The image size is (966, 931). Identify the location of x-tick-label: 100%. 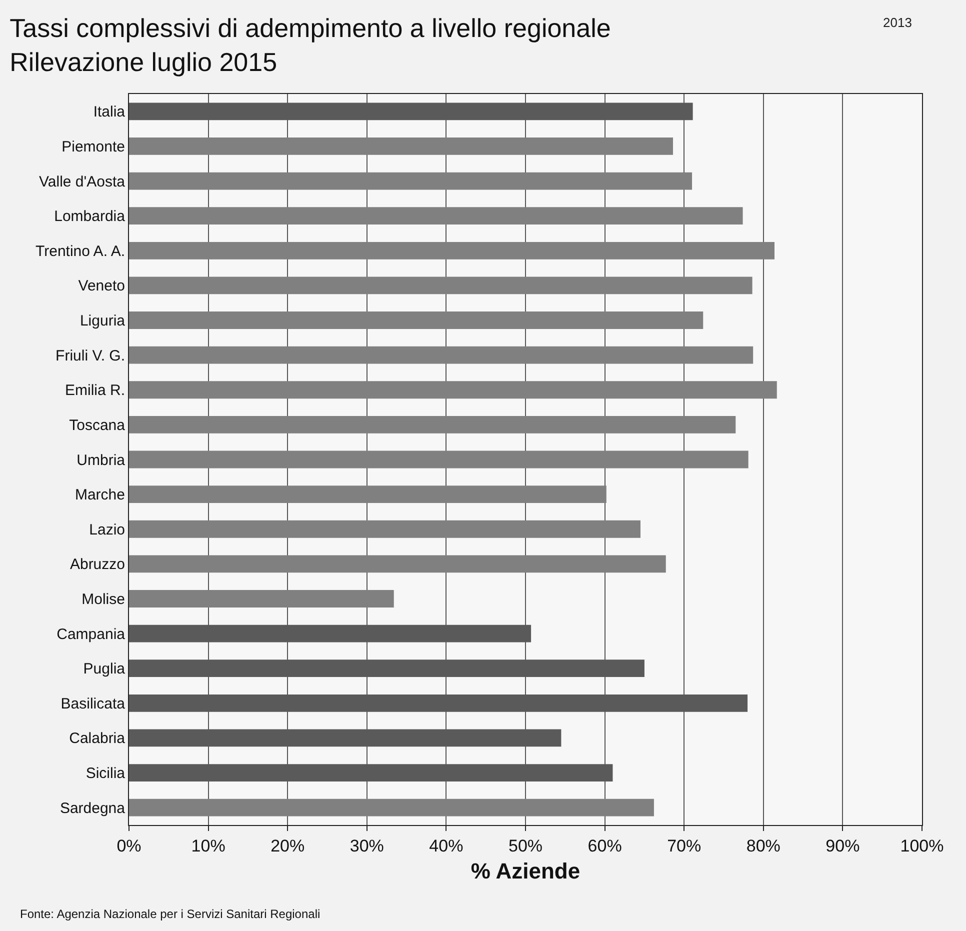
(922, 846).